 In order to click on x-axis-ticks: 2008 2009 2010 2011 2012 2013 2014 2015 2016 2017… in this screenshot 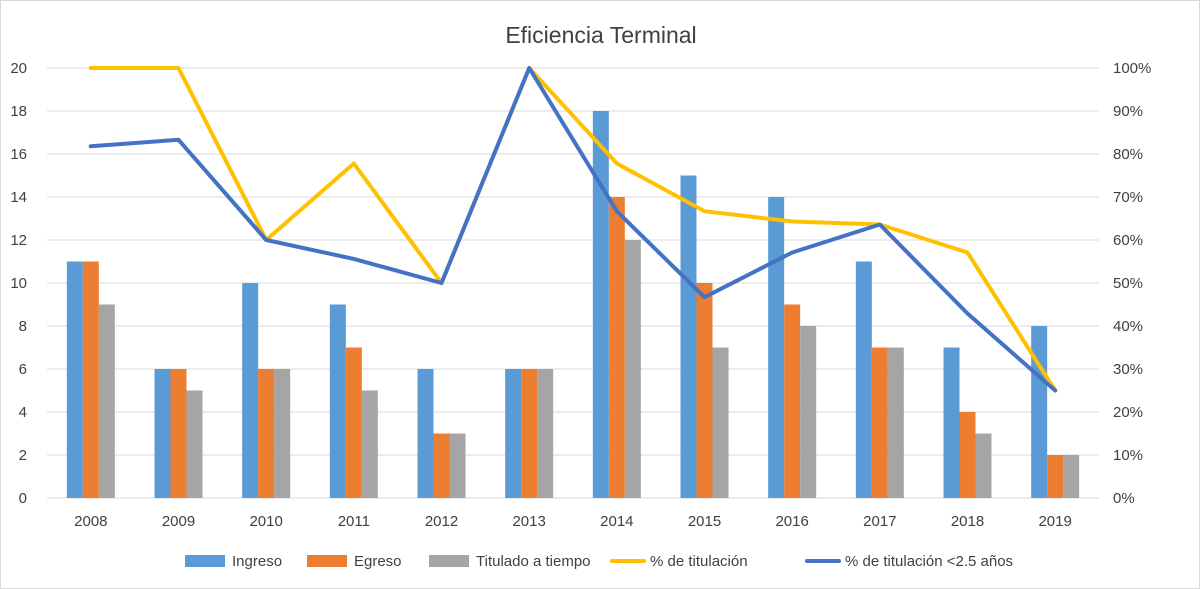, I will do `click(573, 521)`.